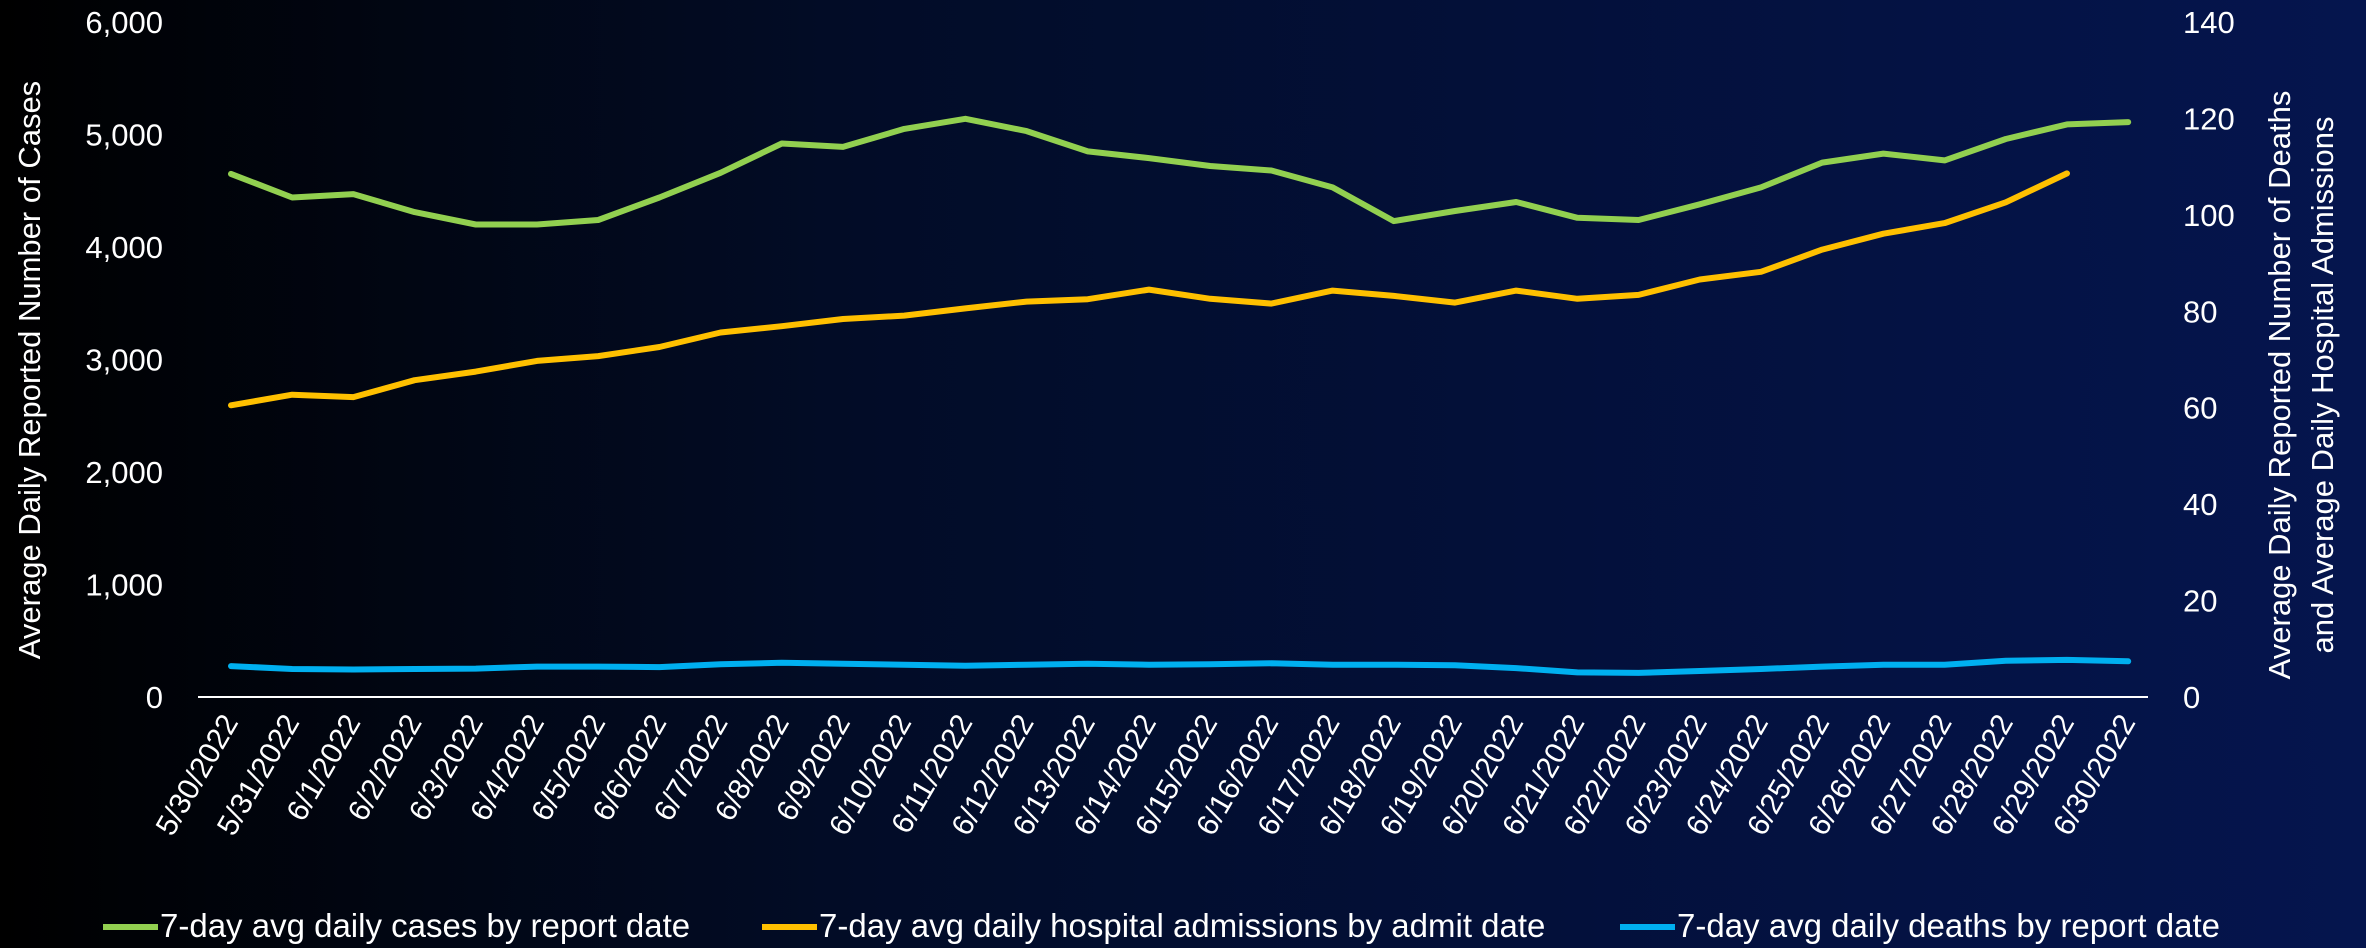 This screenshot has height=948, width=2366. What do you see at coordinates (124, 472) in the screenshot?
I see `left-y-tick-label: 2,000` at bounding box center [124, 472].